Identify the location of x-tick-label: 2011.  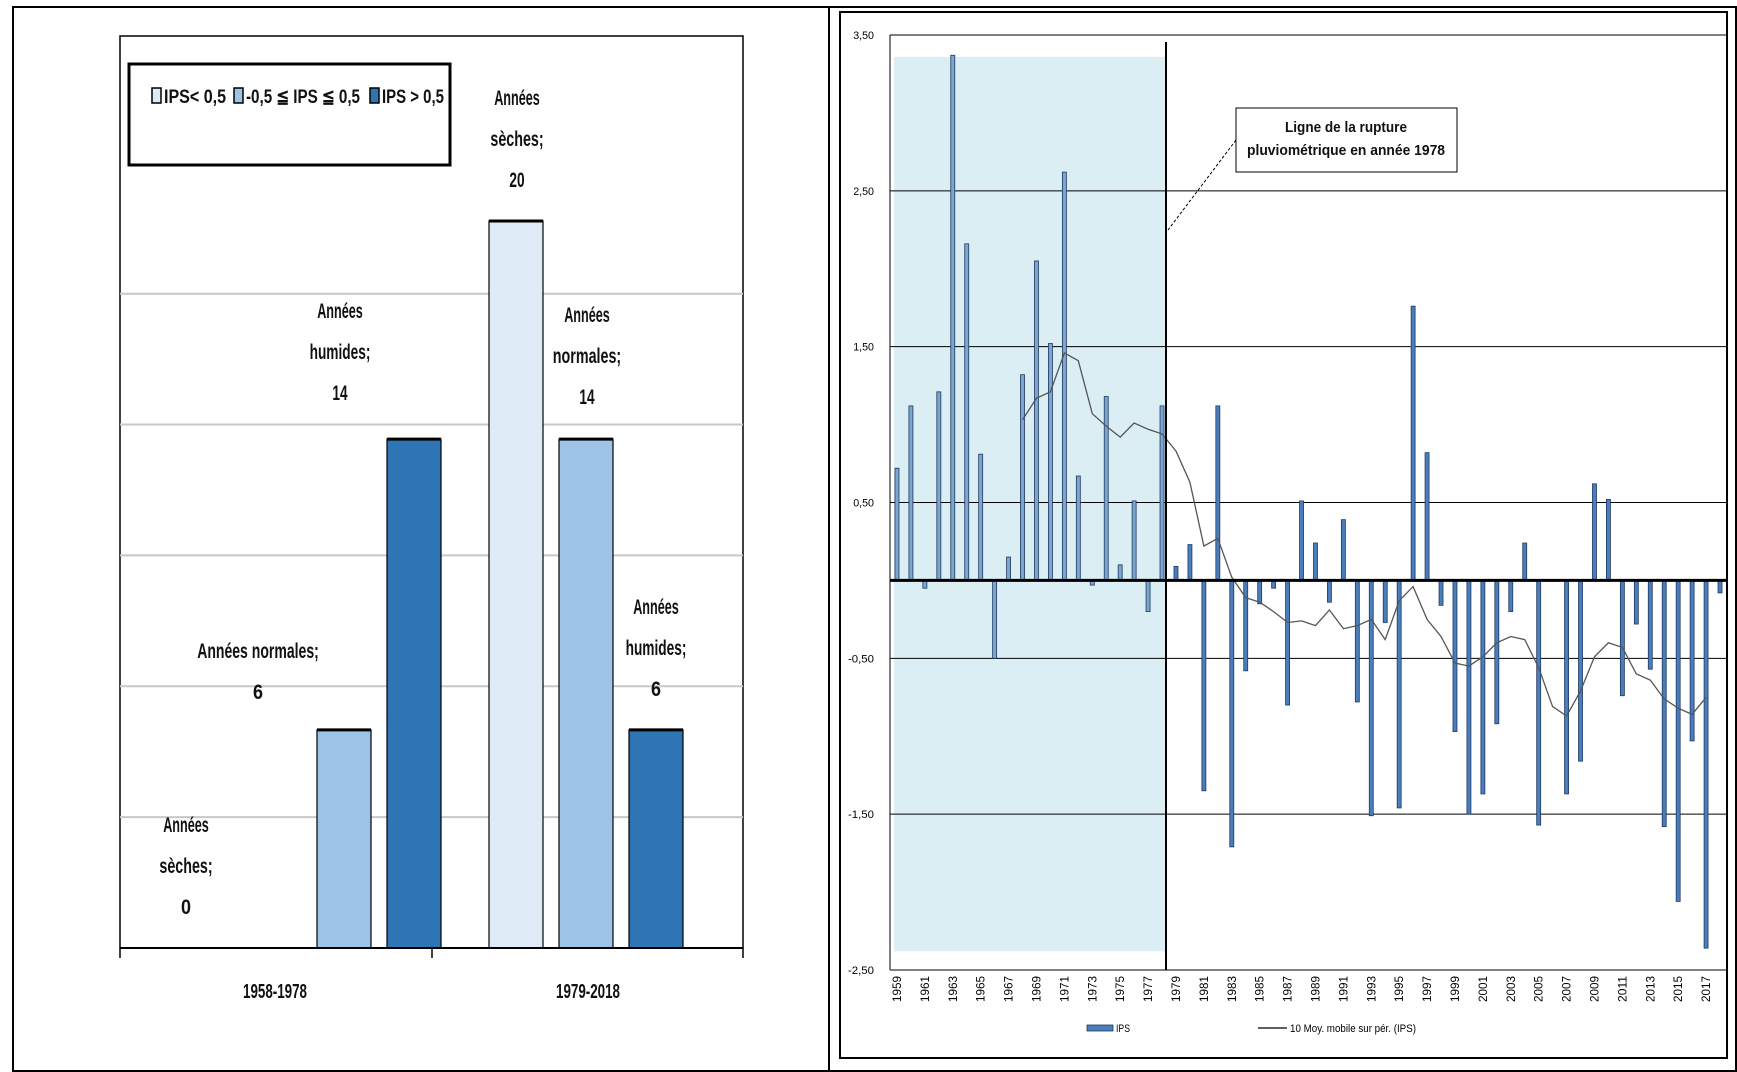
(1622, 989).